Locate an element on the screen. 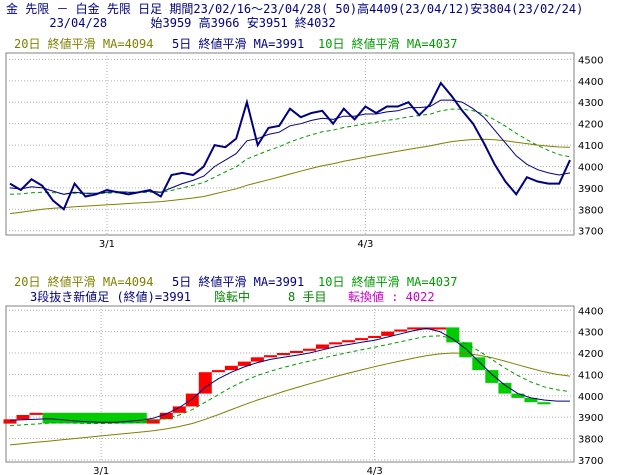  kagi-reversal: 転換値 : 4022 is located at coordinates (391, 296).